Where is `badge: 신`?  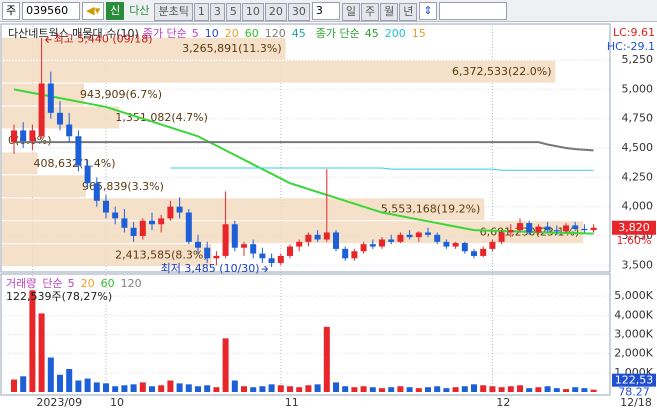
badge: 신 is located at coordinates (115, 10).